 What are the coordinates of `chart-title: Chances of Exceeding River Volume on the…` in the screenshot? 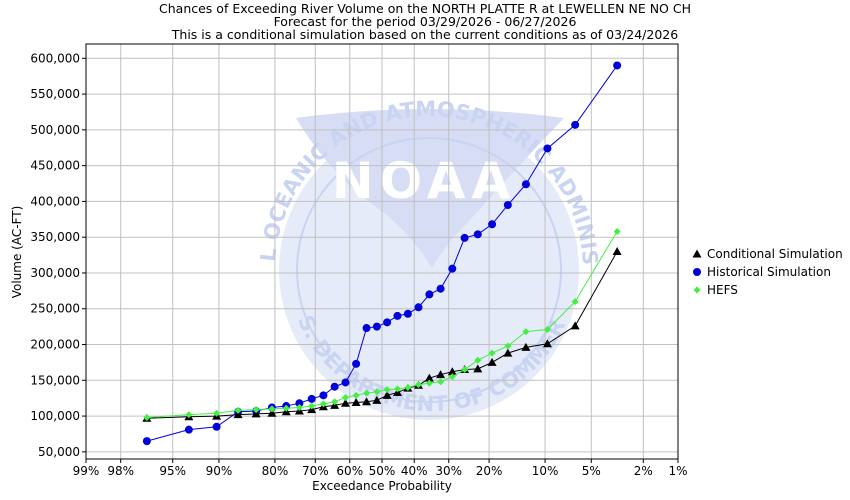 It's located at (425, 21).